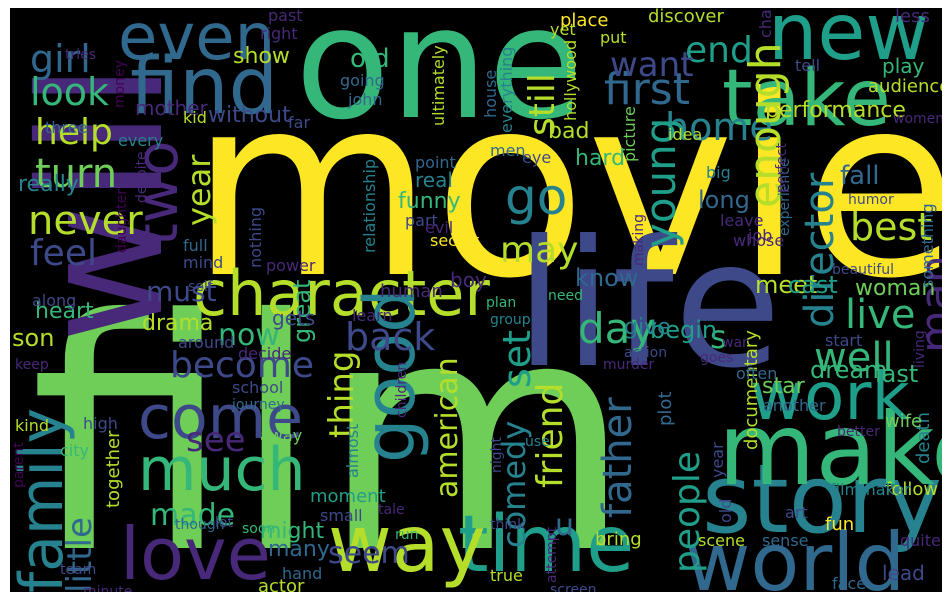  What do you see at coordinates (181, 291) in the screenshot?
I see `cloud-word-must: must` at bounding box center [181, 291].